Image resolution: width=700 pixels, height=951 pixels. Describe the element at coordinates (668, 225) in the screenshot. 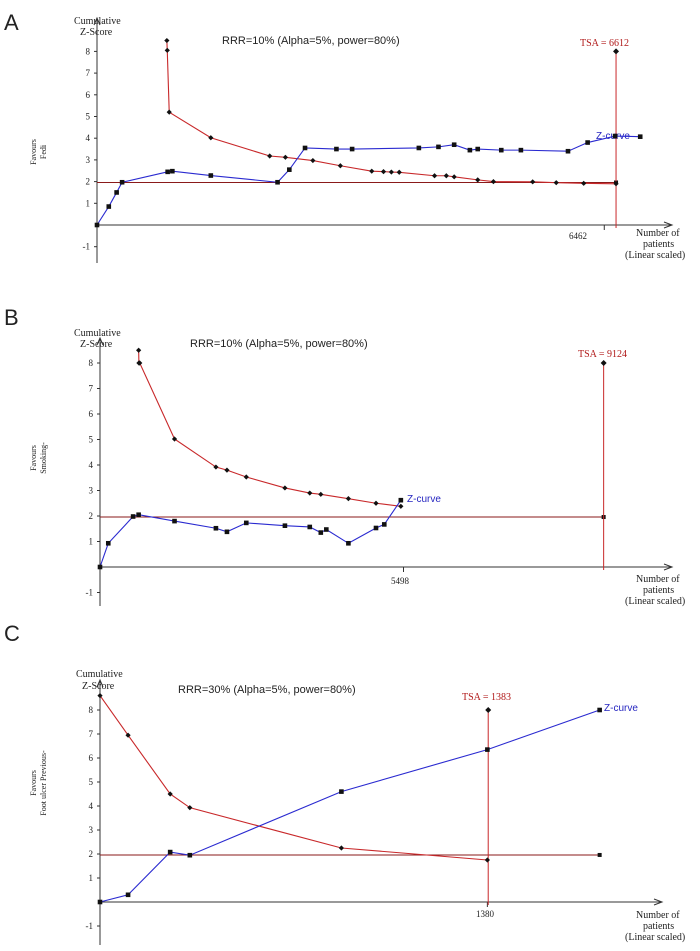

I see `x-axis-arrow` at that location.